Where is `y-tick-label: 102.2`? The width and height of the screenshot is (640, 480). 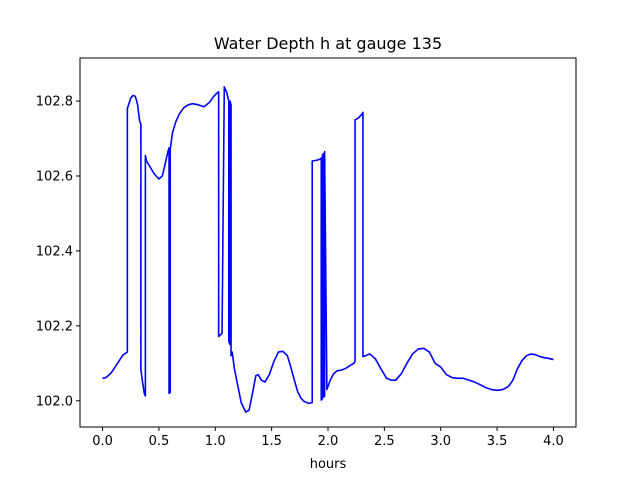 y-tick-label: 102.2 is located at coordinates (54, 326).